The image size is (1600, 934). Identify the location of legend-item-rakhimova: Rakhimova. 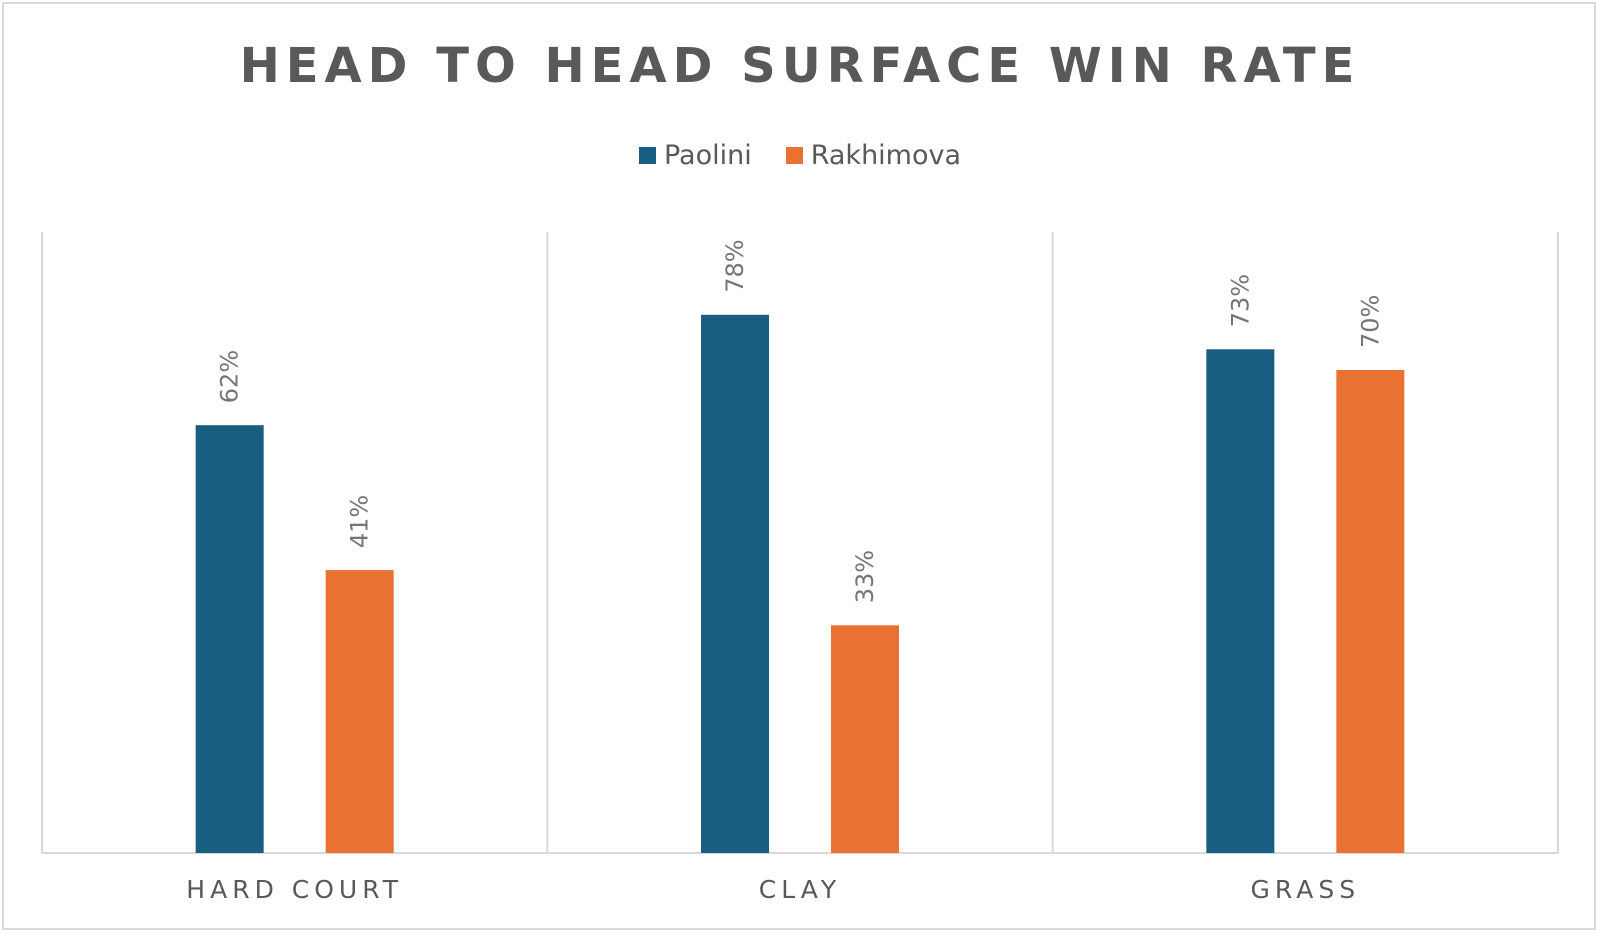
(873, 155).